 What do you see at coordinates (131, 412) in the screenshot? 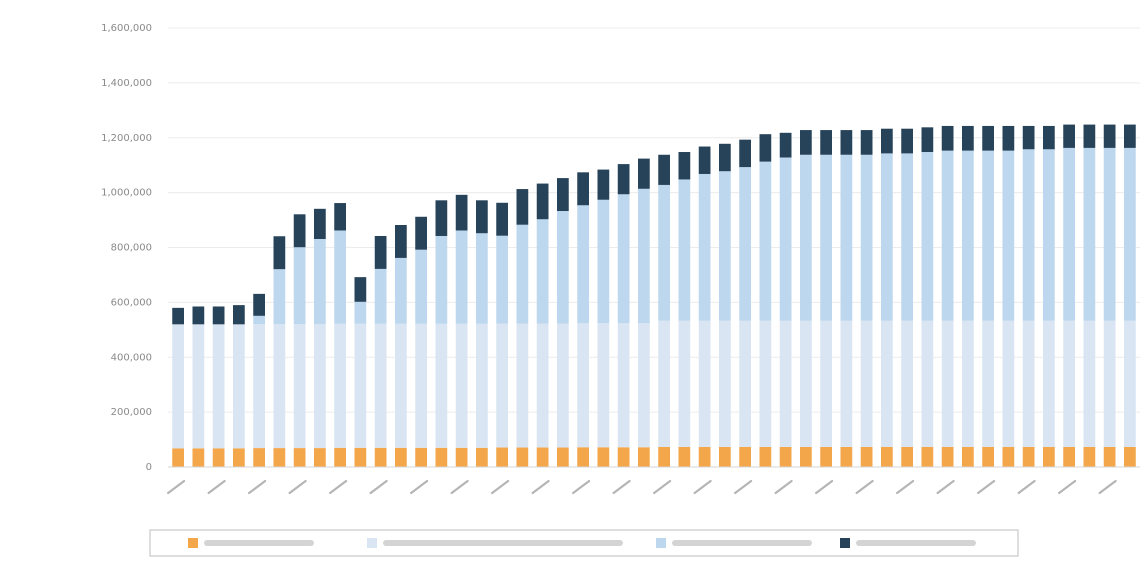
I see `y-tick-label: 200,000` at bounding box center [131, 412].